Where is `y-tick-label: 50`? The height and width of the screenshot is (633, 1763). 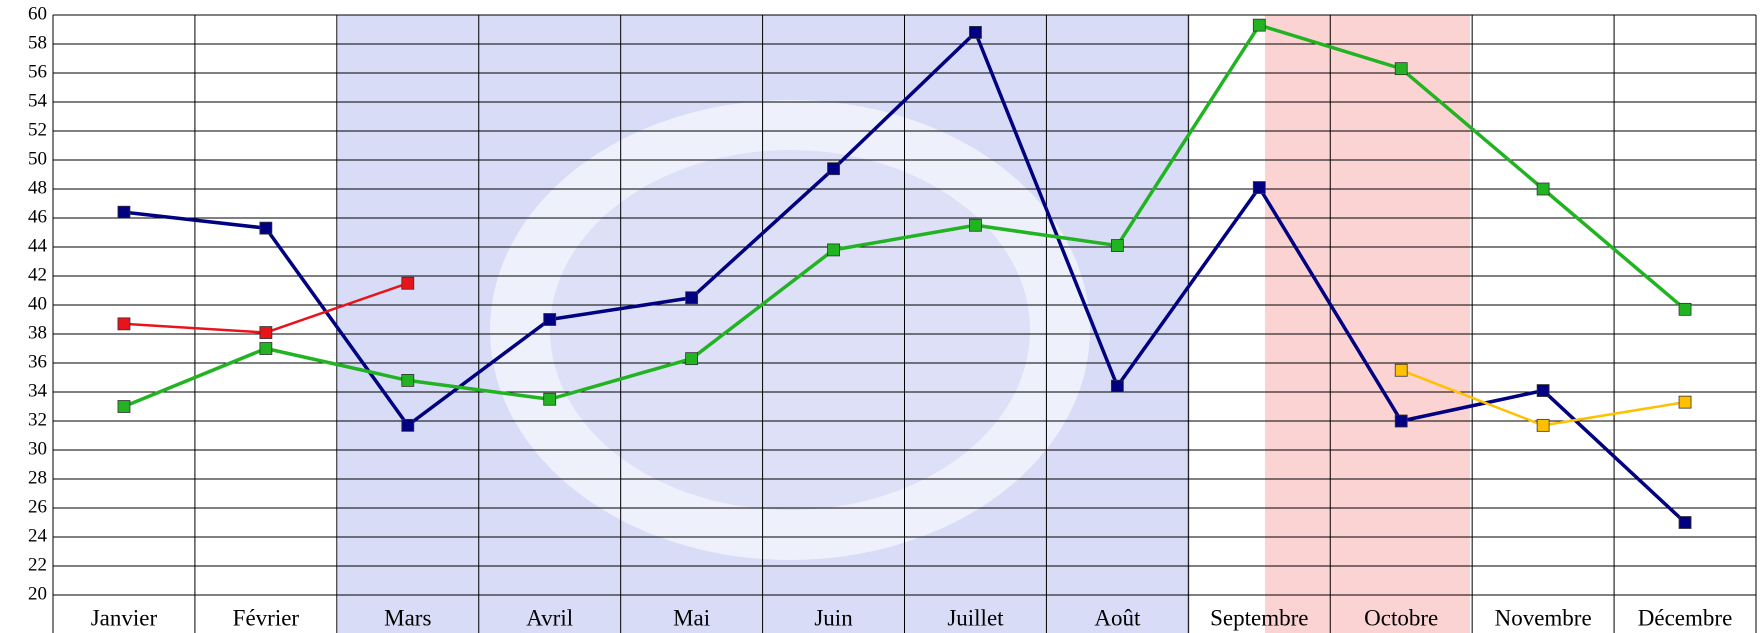
y-tick-label: 50 is located at coordinates (37, 158).